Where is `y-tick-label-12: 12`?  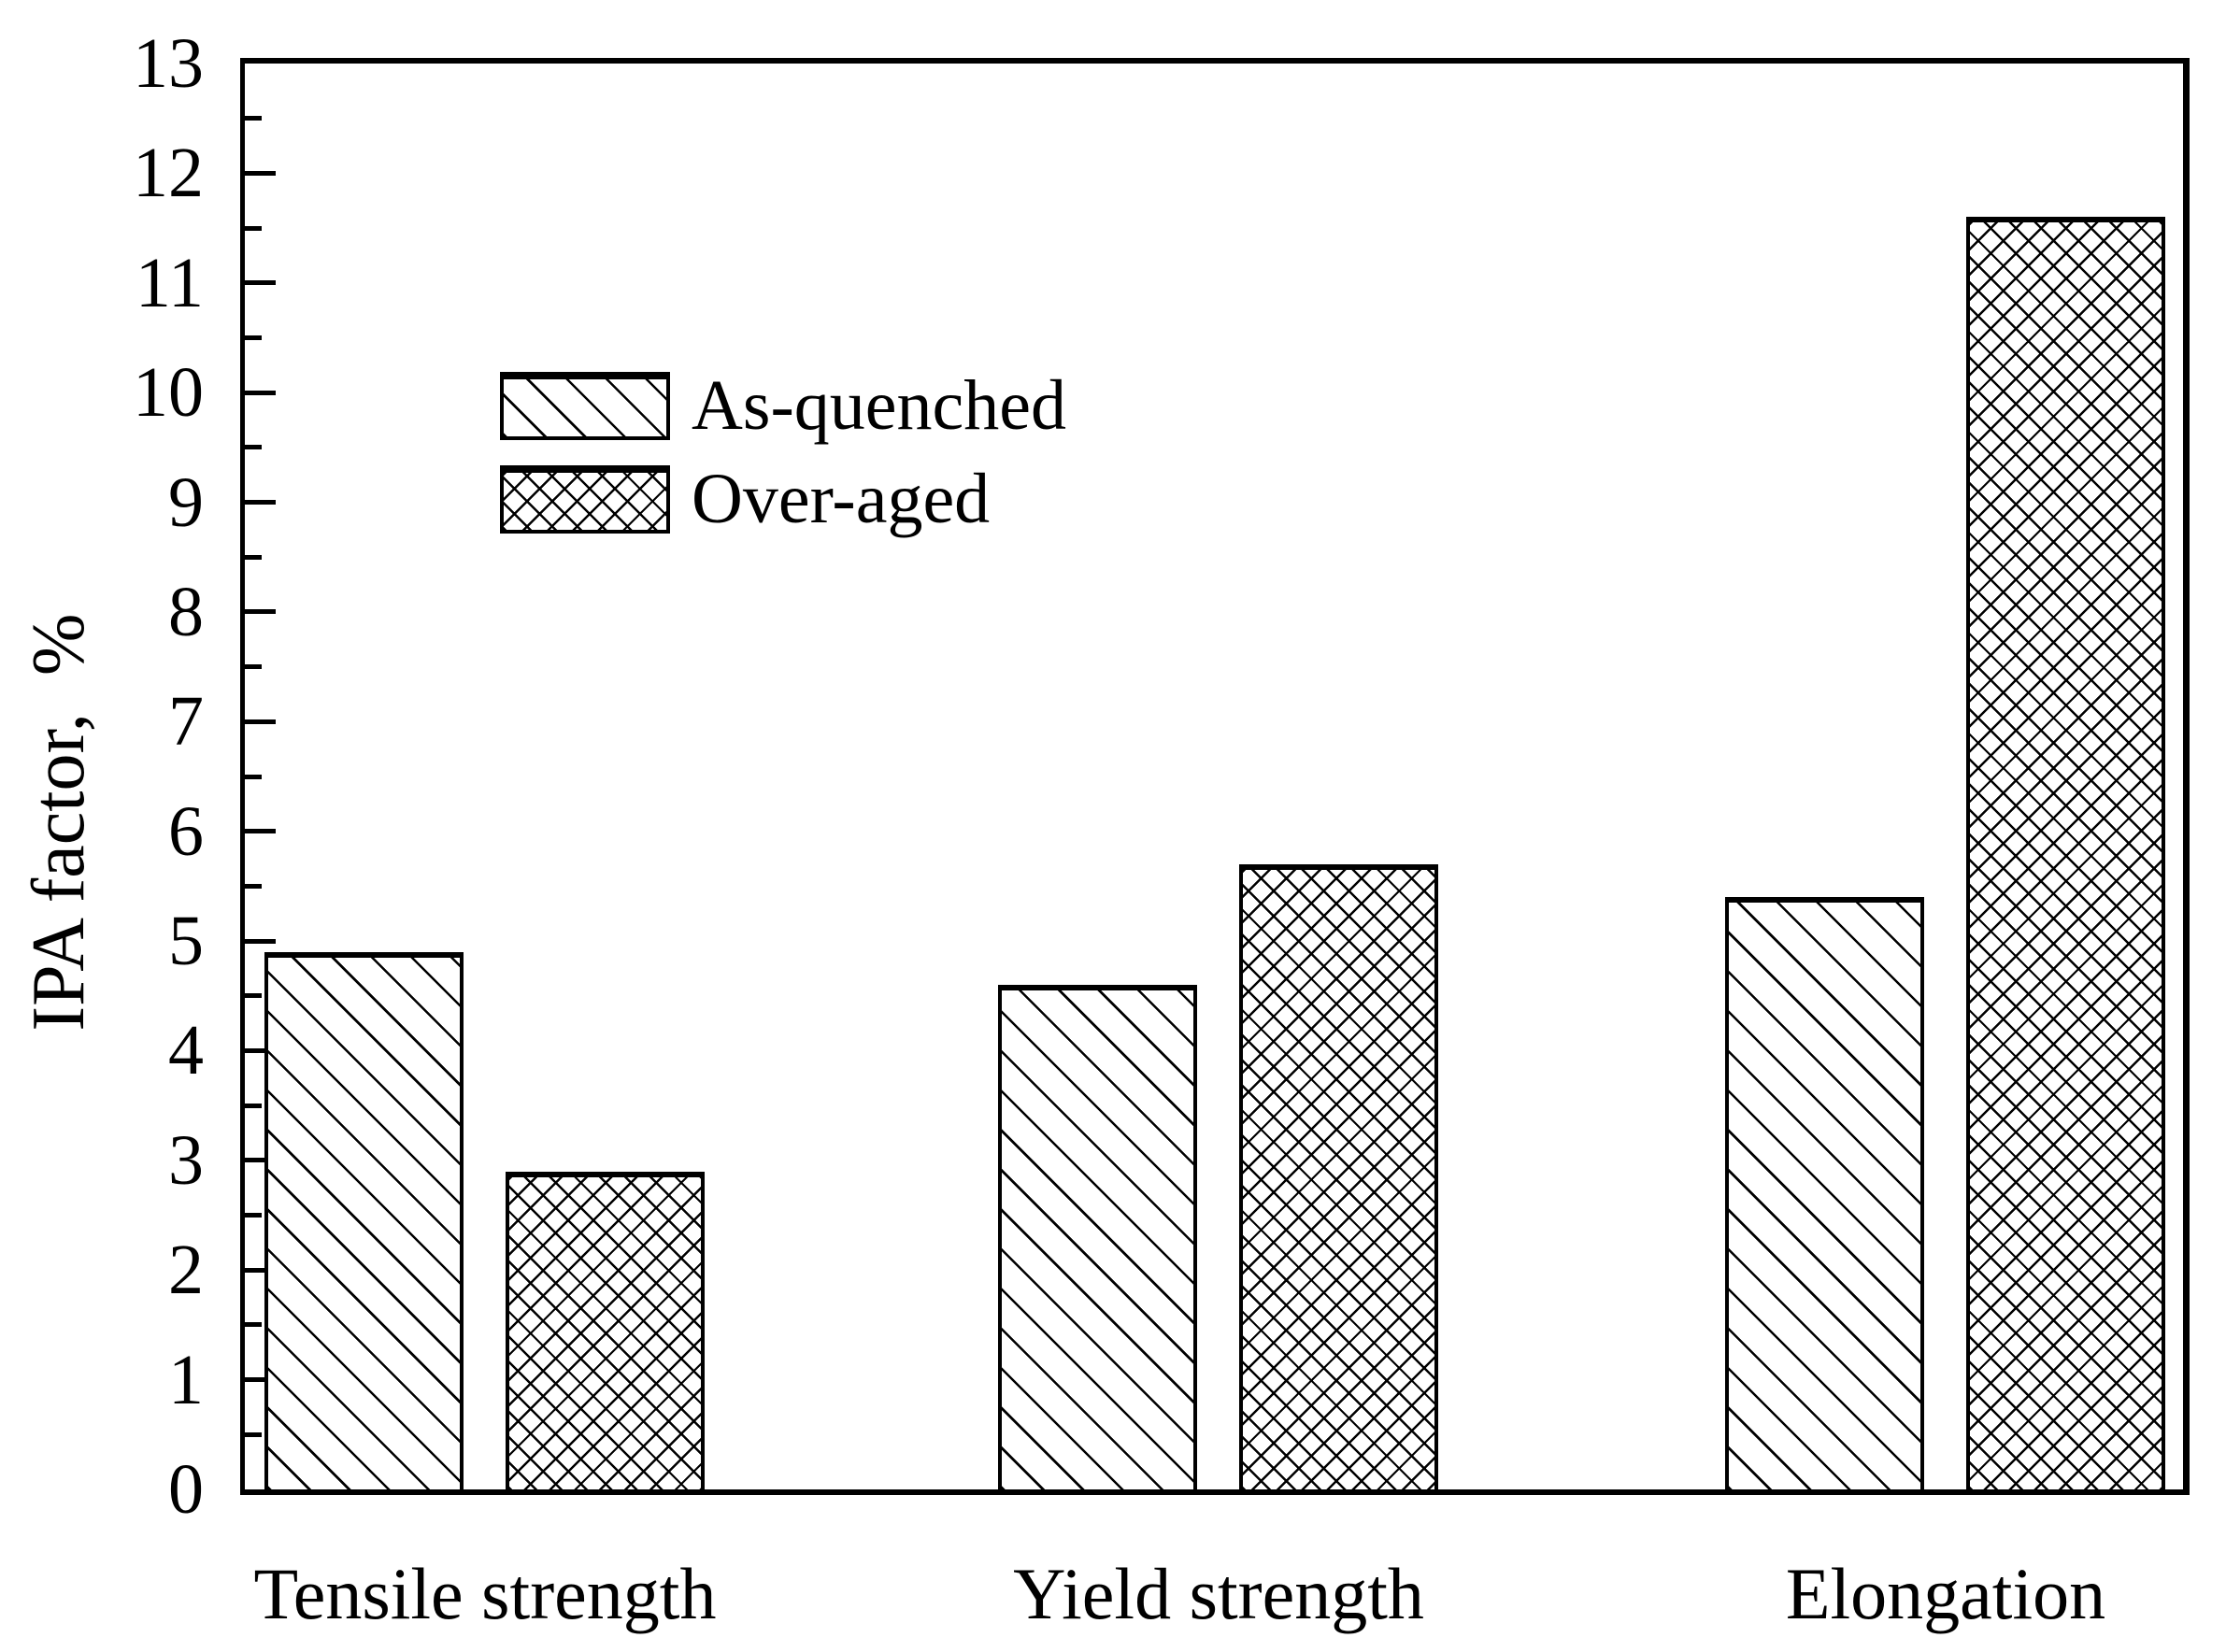 y-tick-label-12: 12 is located at coordinates (168, 173).